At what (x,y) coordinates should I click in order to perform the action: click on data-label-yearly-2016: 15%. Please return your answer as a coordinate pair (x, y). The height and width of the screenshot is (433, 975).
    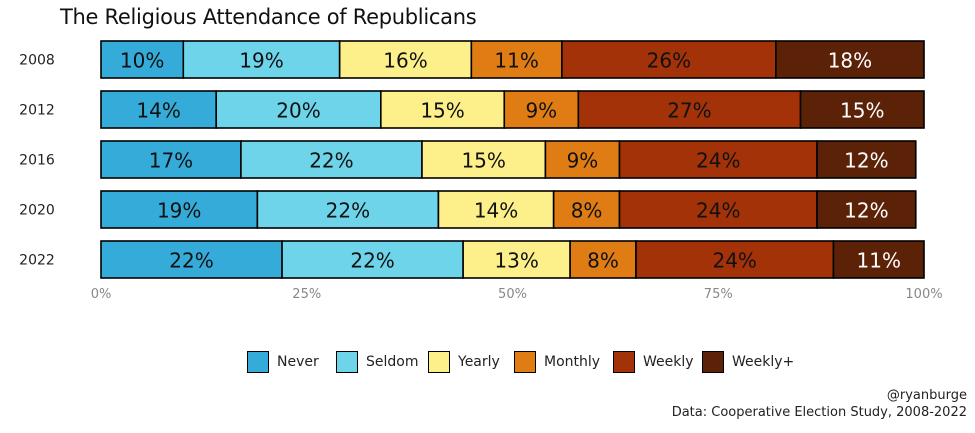
    Looking at the image, I should click on (483, 161).